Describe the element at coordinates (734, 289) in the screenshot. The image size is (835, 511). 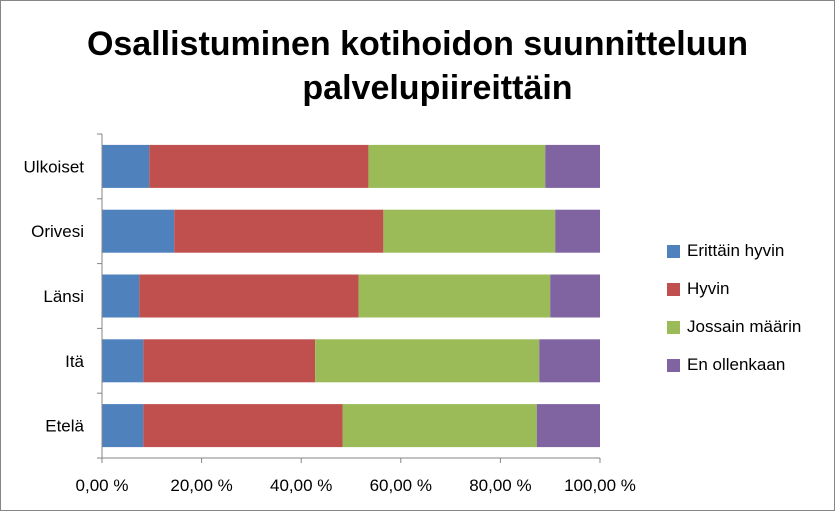
I see `legend-item: Hyvin` at that location.